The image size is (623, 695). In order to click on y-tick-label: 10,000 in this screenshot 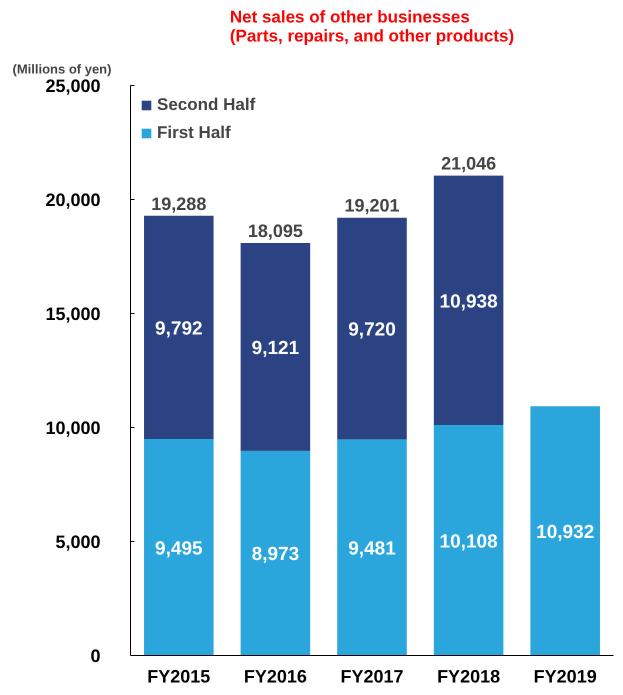, I will do `click(73, 428)`.